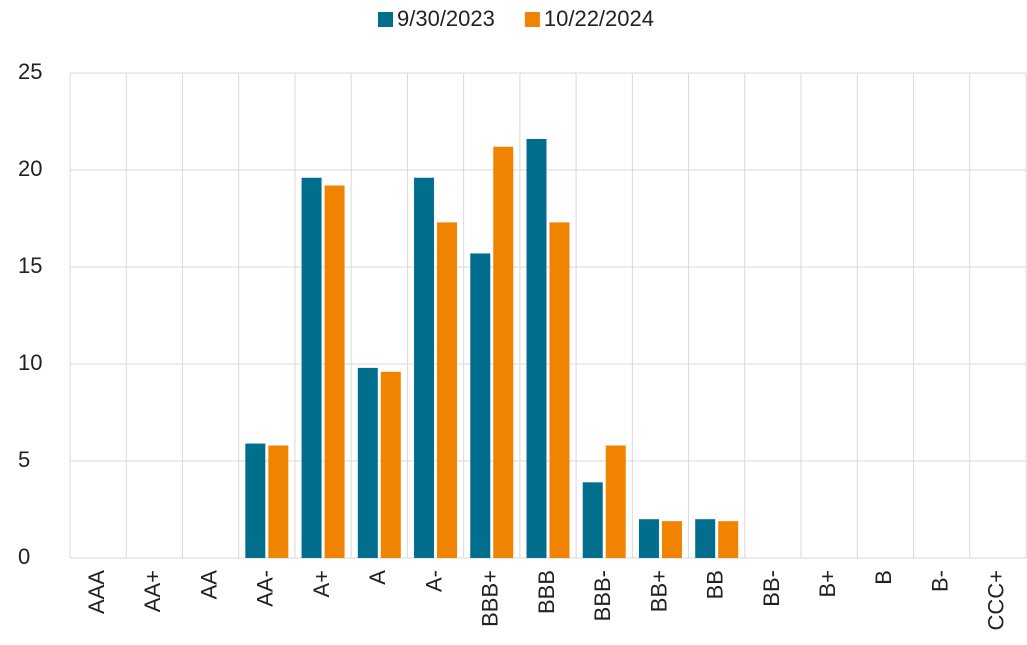  What do you see at coordinates (265, 588) in the screenshot?
I see `x-tick-label: AA-` at bounding box center [265, 588].